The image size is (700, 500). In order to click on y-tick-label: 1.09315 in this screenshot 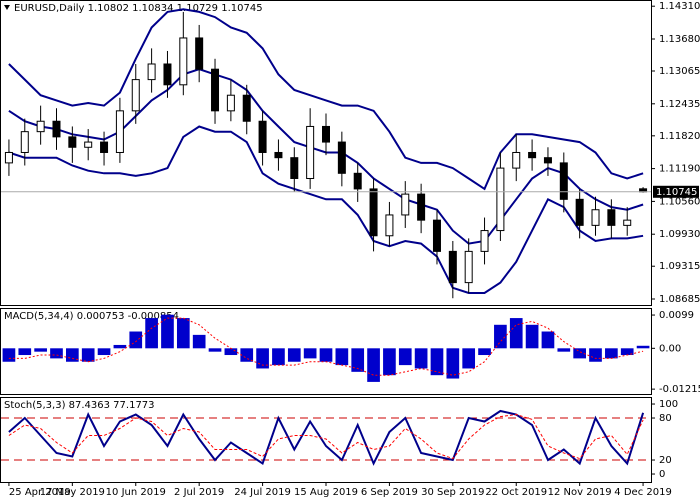, I will do `click(679, 266)`.